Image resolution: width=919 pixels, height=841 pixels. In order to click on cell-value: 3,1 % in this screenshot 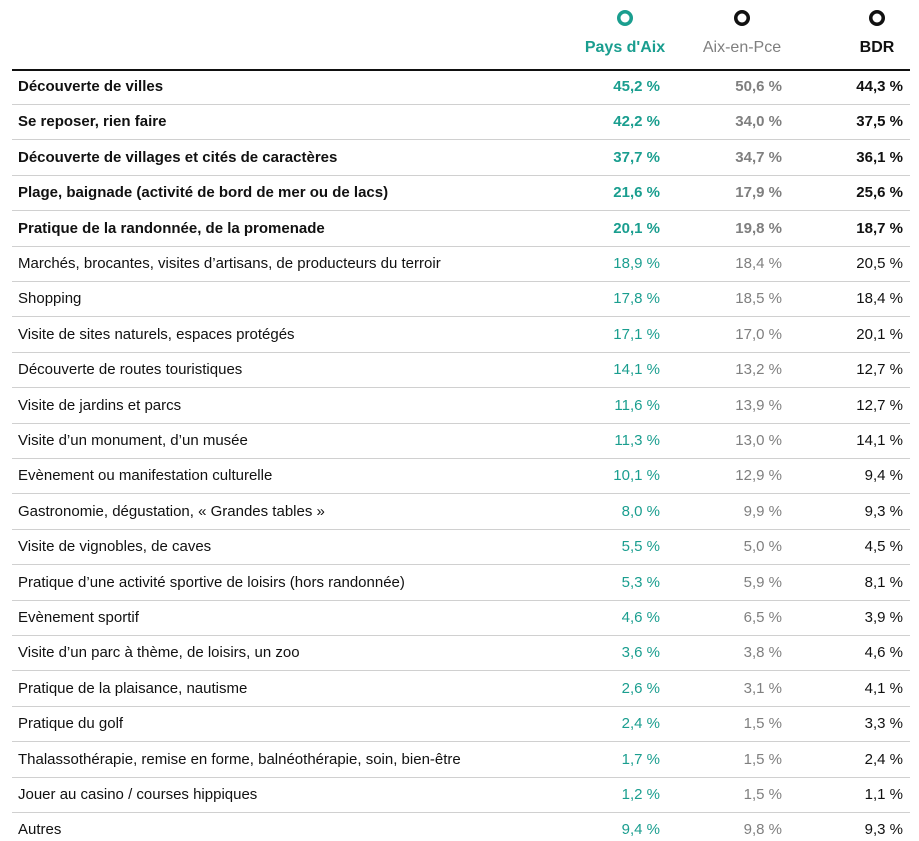, I will do `click(762, 688)`.